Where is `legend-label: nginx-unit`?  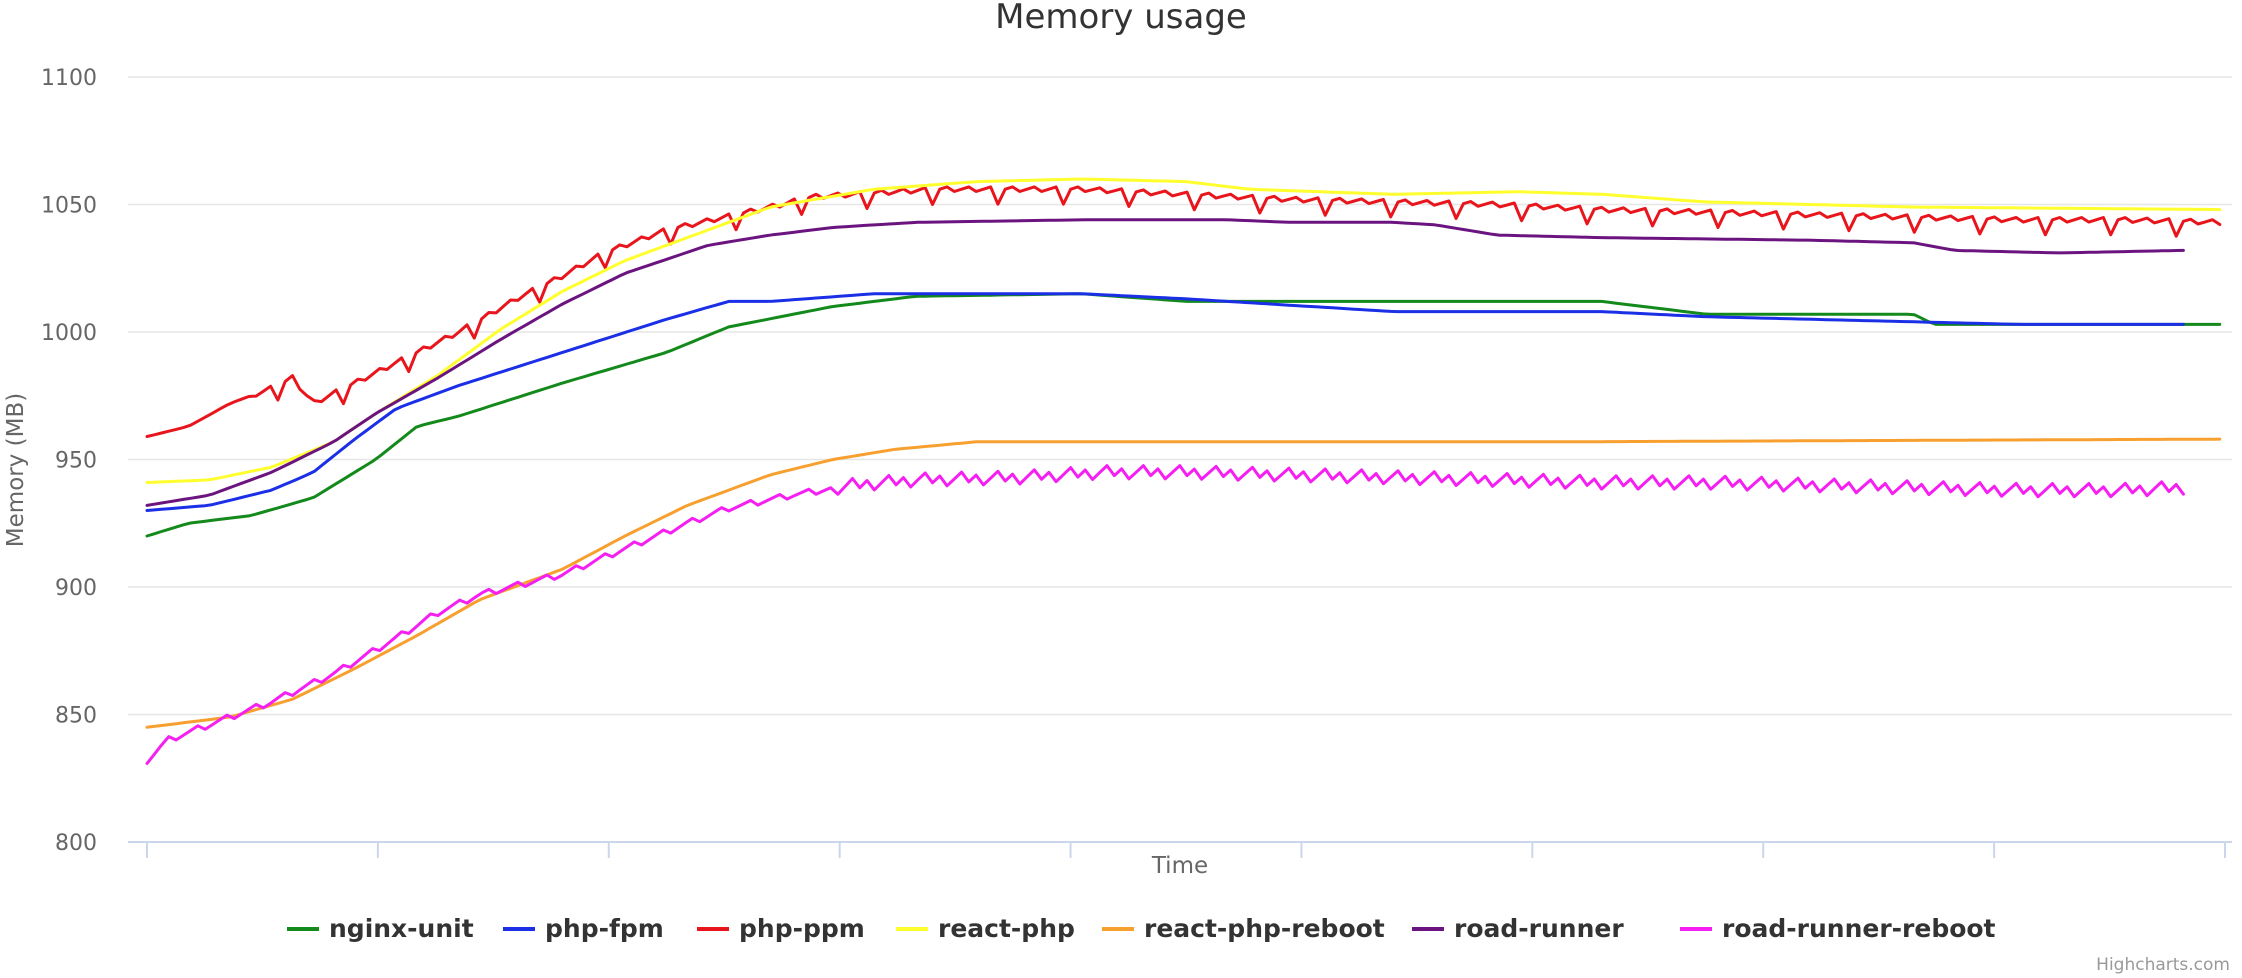
legend-label: nginx-unit is located at coordinates (401, 928).